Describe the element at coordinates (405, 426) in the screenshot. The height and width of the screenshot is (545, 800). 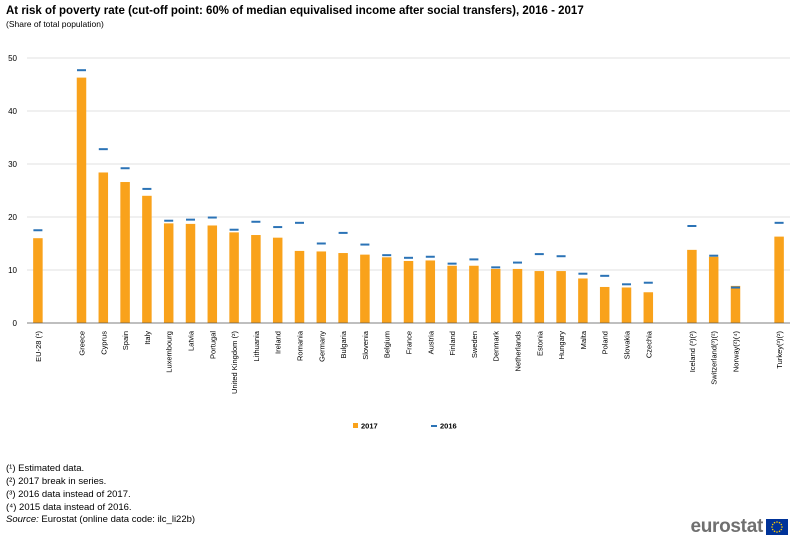
I see `legend: 2017 2016` at that location.